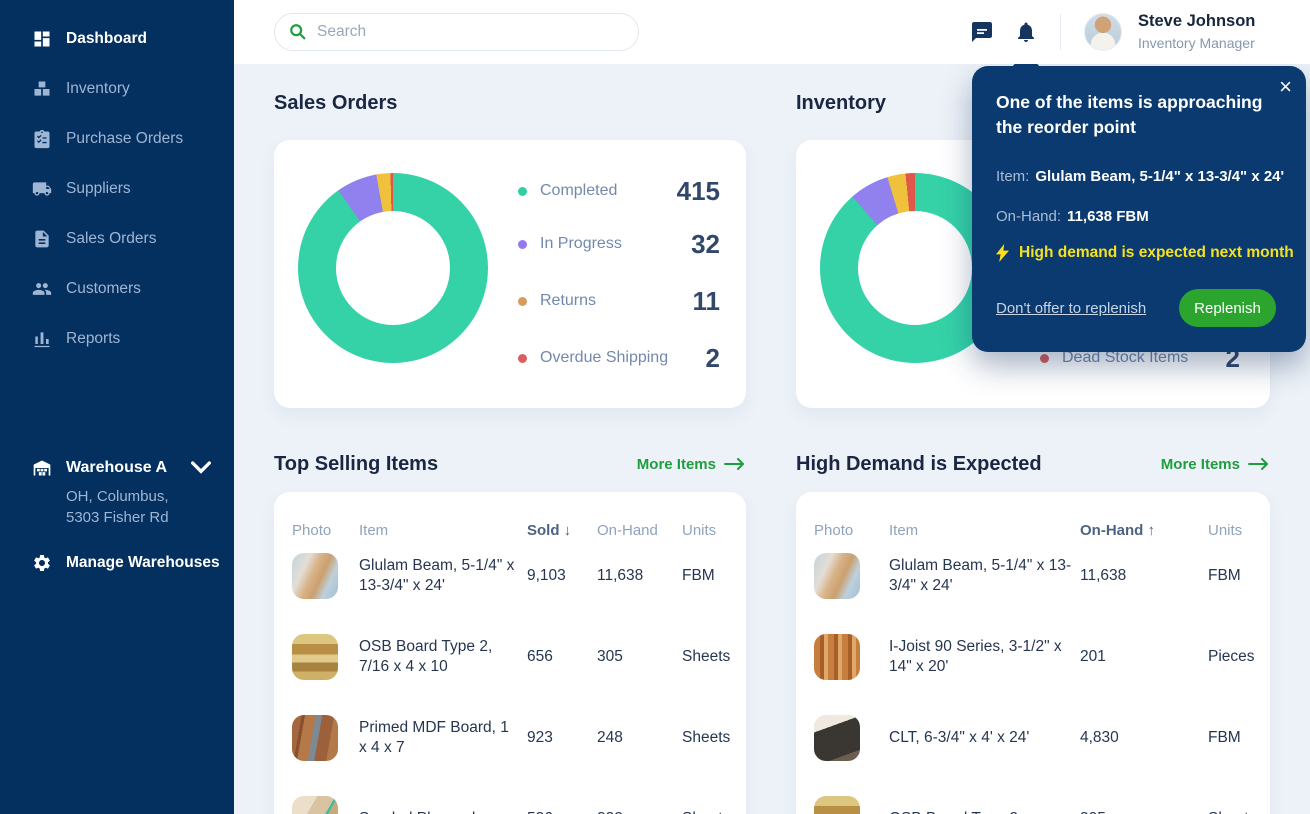 Image resolution: width=1310 pixels, height=814 pixels. What do you see at coordinates (42, 239) in the screenshot?
I see `sales-orders-document-icon` at bounding box center [42, 239].